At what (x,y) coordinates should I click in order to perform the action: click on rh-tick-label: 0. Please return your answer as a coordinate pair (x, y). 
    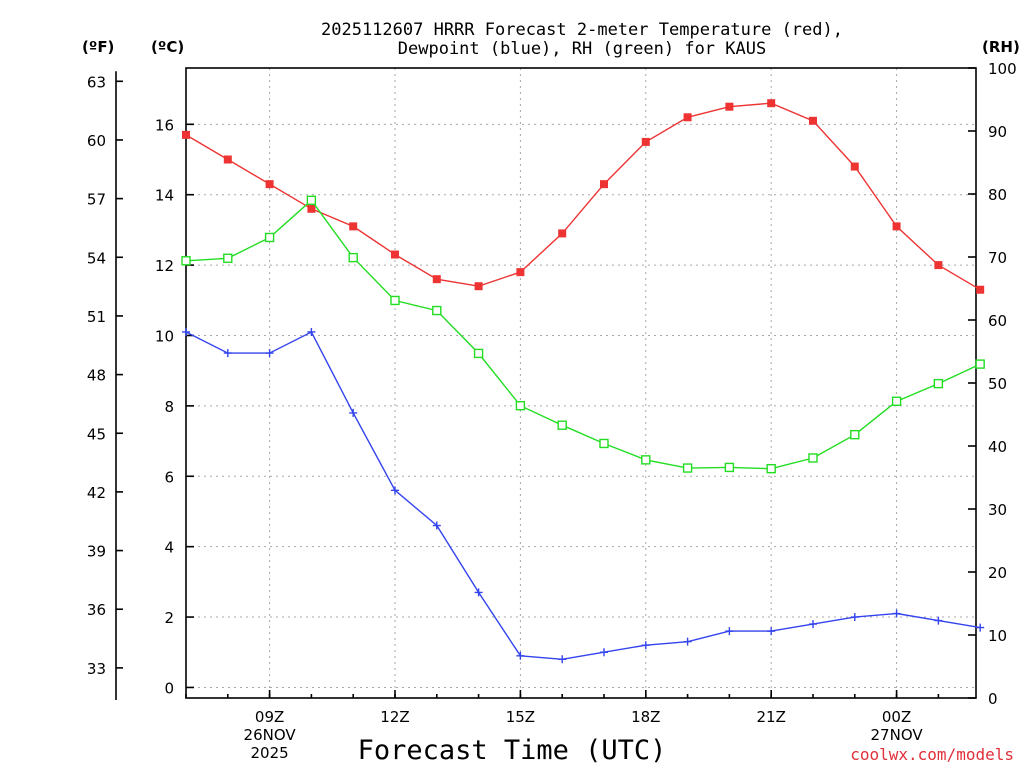
    Looking at the image, I should click on (993, 699).